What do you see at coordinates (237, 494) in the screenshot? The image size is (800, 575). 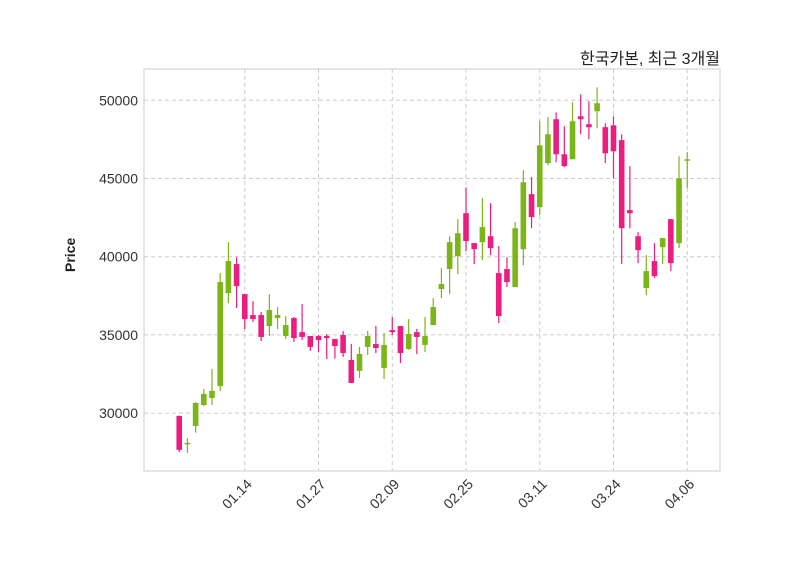 I see `x-tick-label: 01.14` at bounding box center [237, 494].